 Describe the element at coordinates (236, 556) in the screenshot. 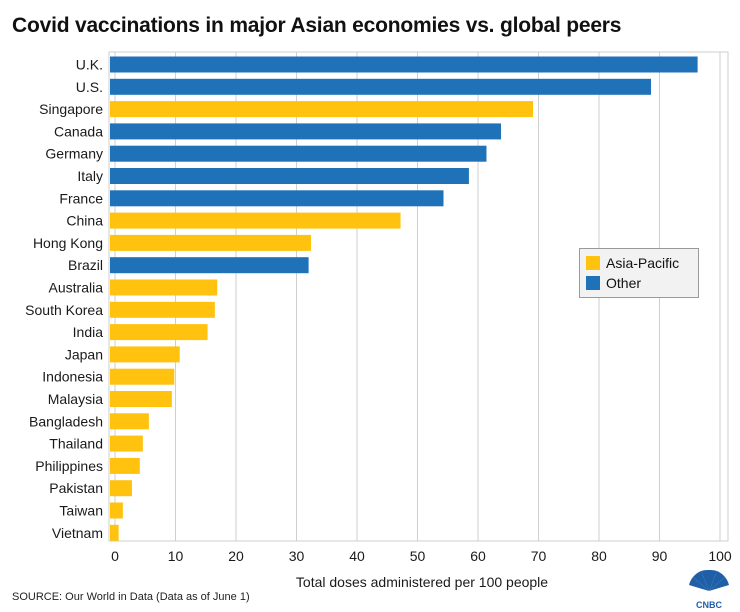

I see `x-tick-label: 20` at that location.